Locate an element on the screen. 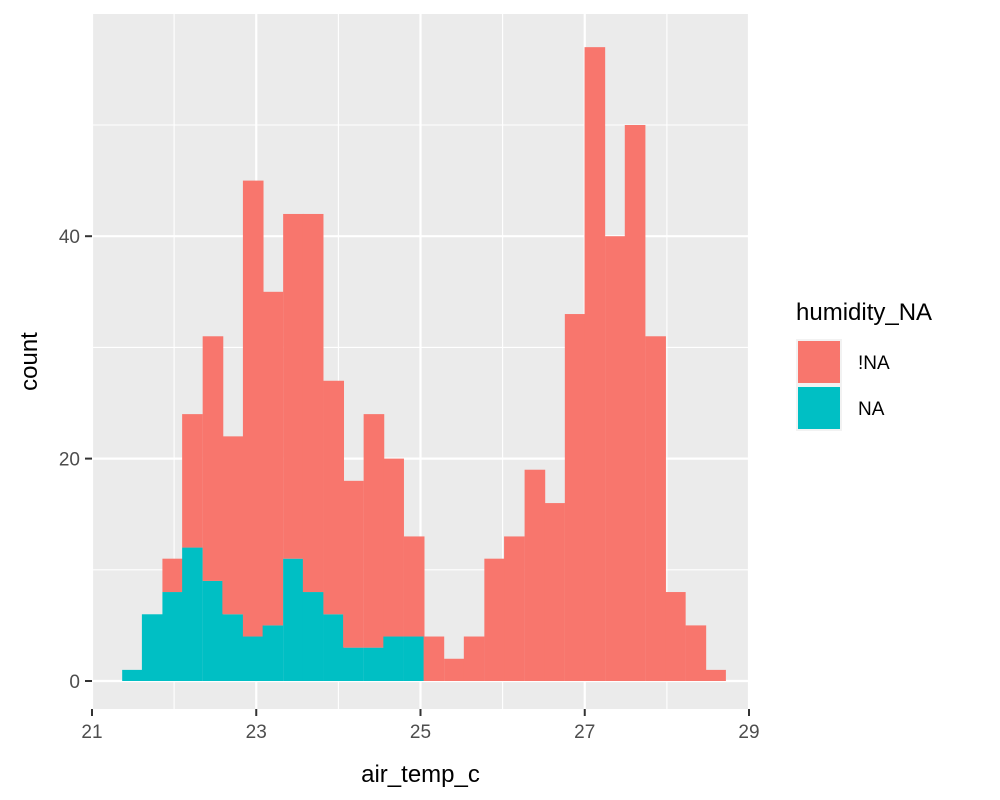  x-tick-label: 21 is located at coordinates (91, 732).